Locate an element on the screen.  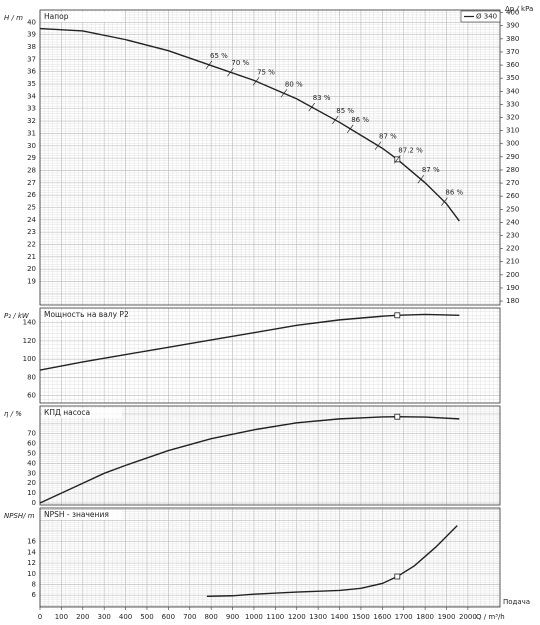
y-tick-label: 39 is located at coordinates (31, 35).